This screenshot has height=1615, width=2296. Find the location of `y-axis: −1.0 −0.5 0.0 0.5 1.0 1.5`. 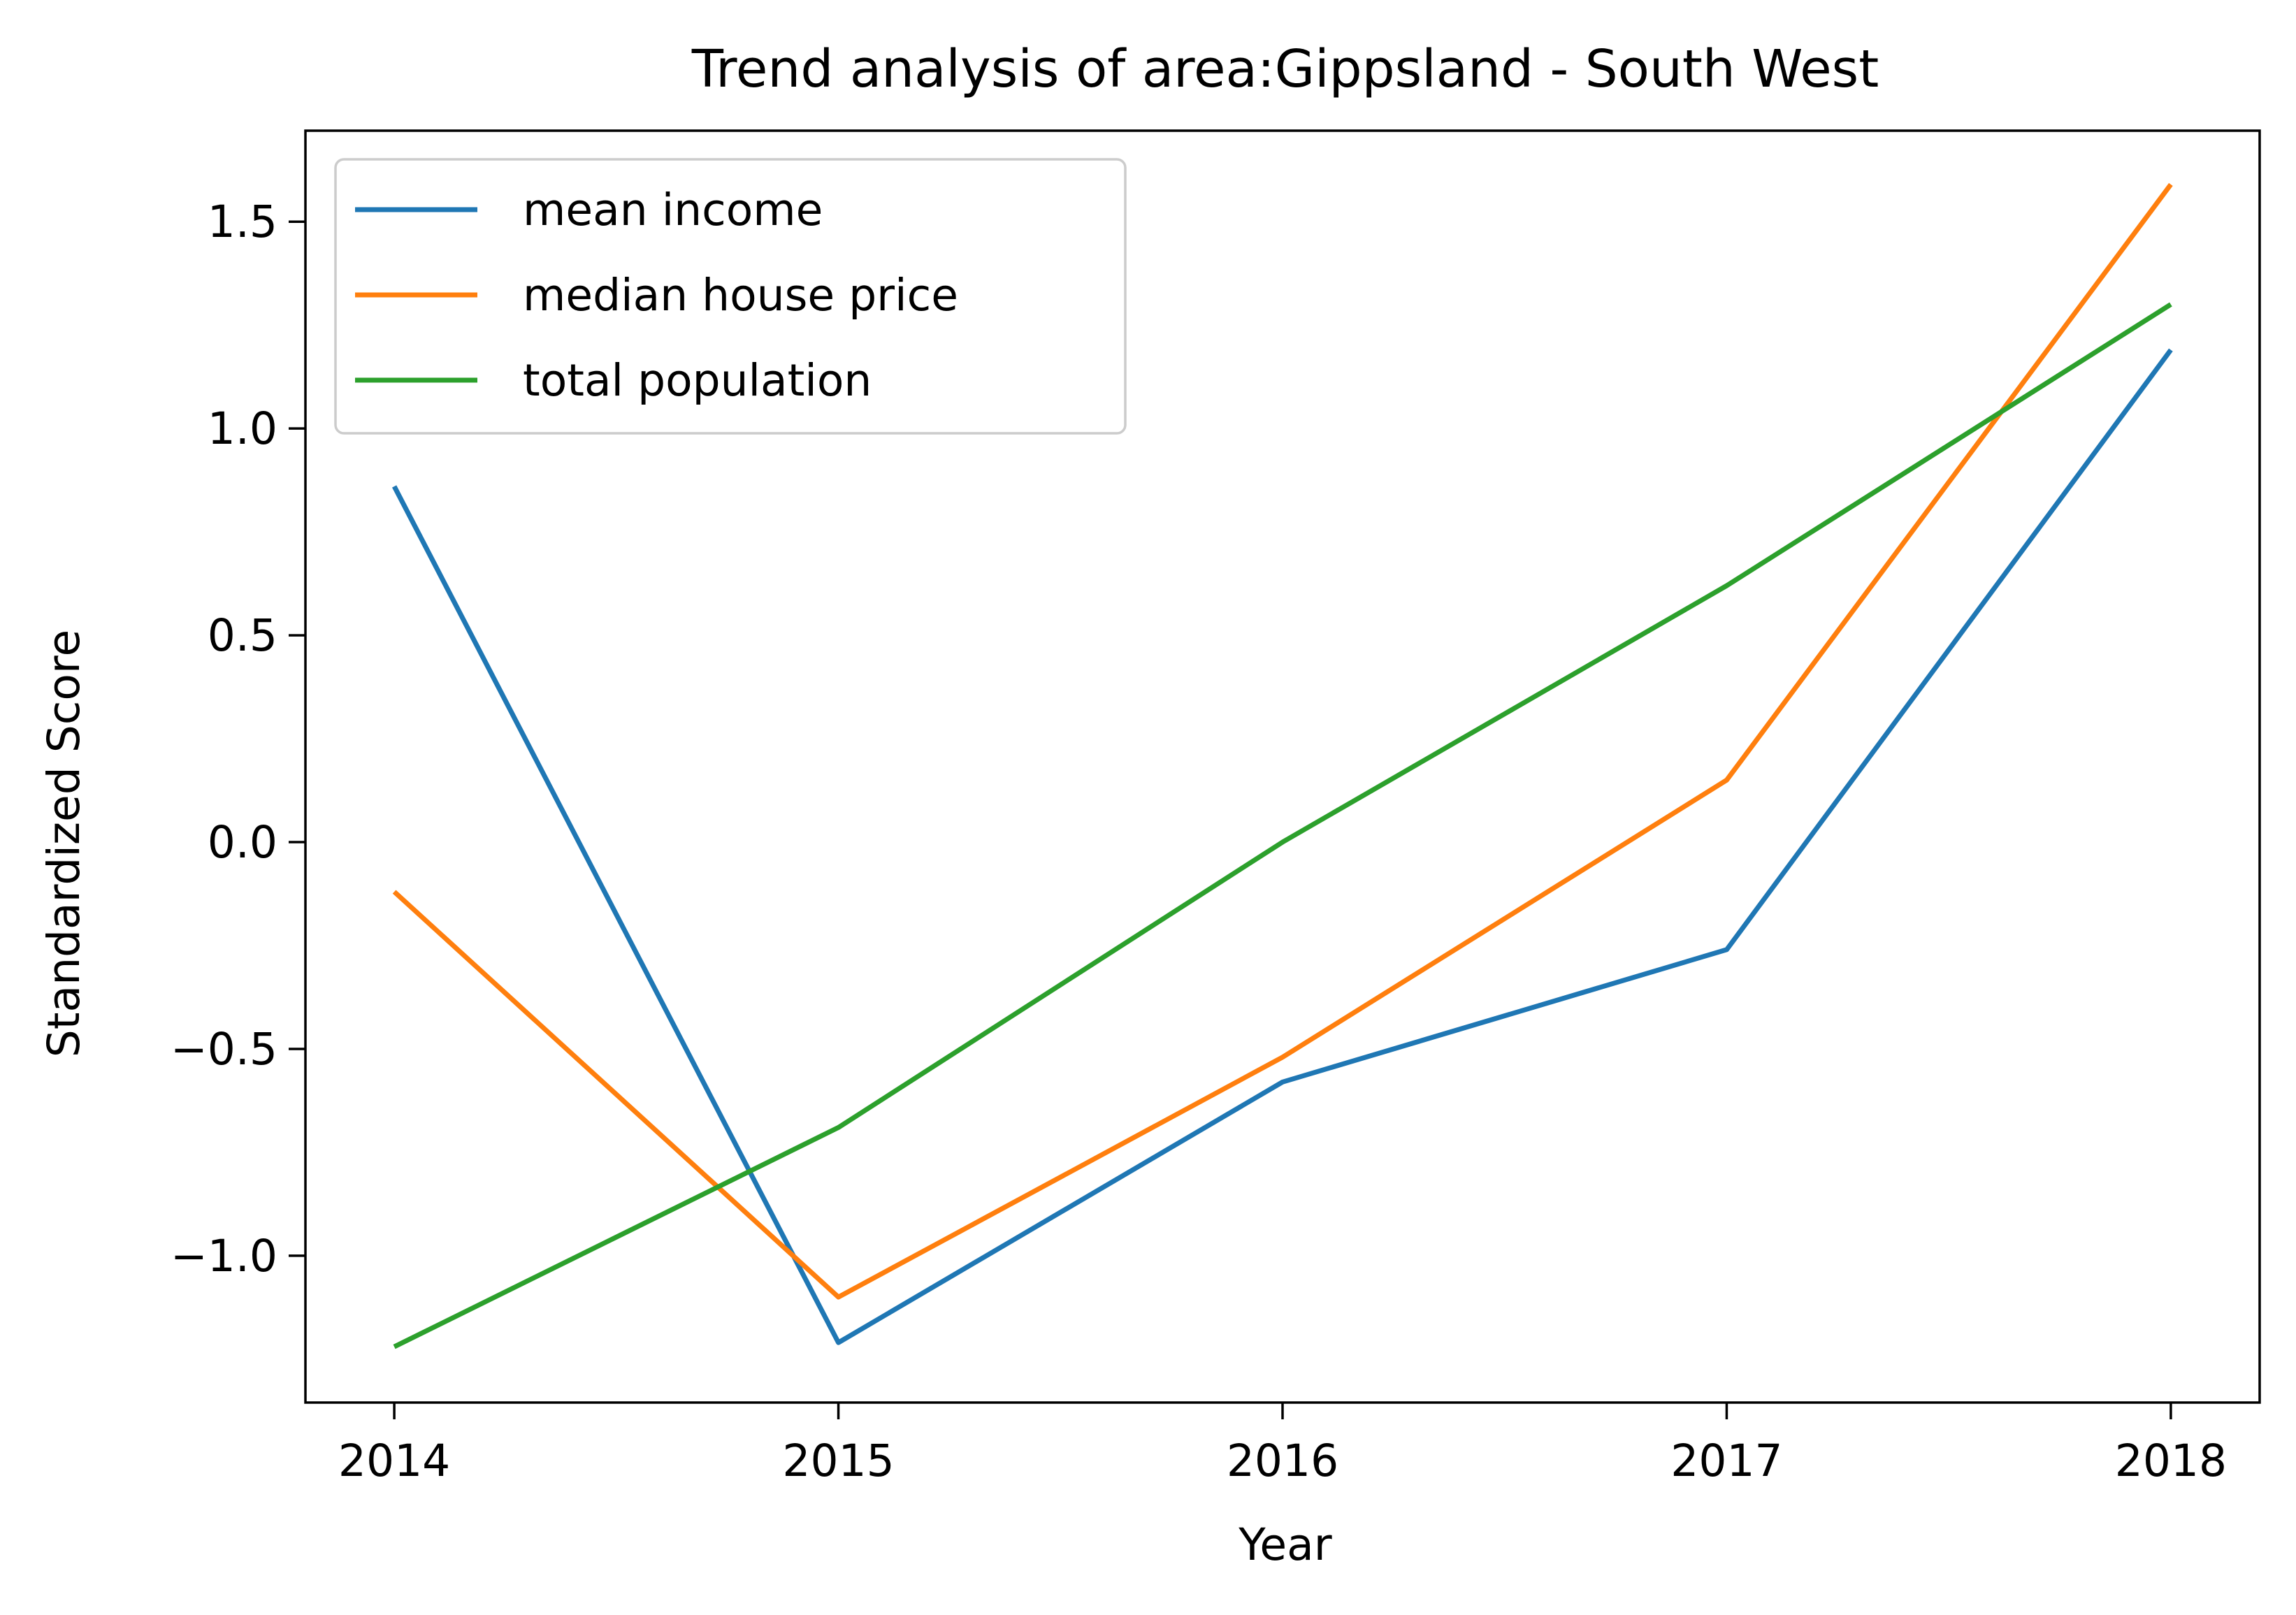

y-axis: −1.0 −0.5 0.0 0.5 1.0 1.5 is located at coordinates (238, 739).